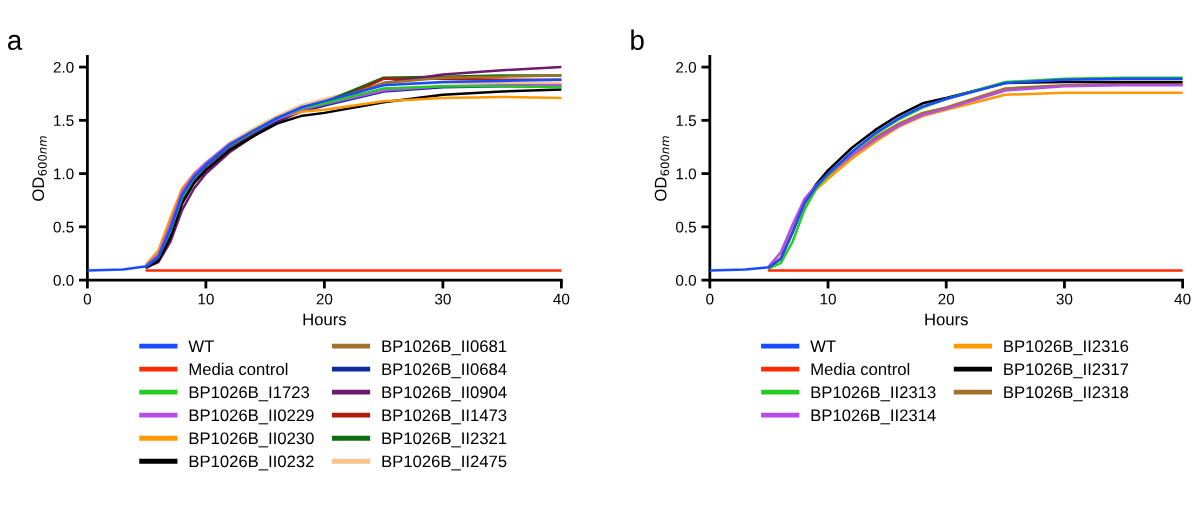 Image resolution: width=1197 pixels, height=513 pixels. What do you see at coordinates (1066, 394) in the screenshot?
I see `legend-label: BP1026B_II2318` at bounding box center [1066, 394].